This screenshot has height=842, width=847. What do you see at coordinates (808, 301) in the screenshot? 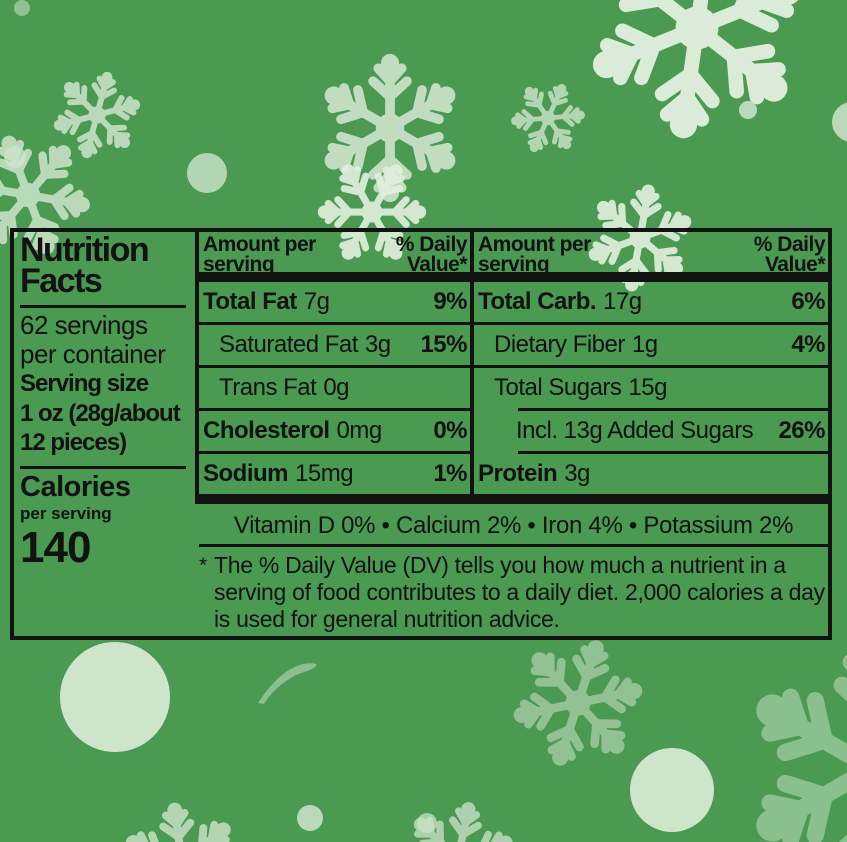
I see `nutrient-dv: 6%` at bounding box center [808, 301].